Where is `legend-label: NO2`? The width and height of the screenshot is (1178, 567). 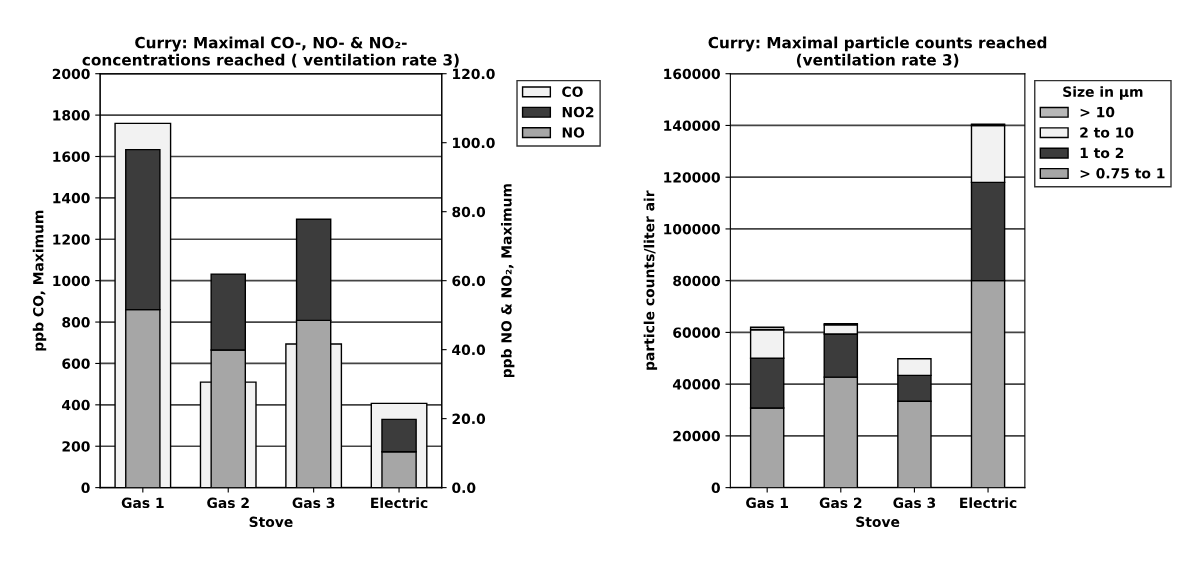
legend-label: NO2 is located at coordinates (578, 112).